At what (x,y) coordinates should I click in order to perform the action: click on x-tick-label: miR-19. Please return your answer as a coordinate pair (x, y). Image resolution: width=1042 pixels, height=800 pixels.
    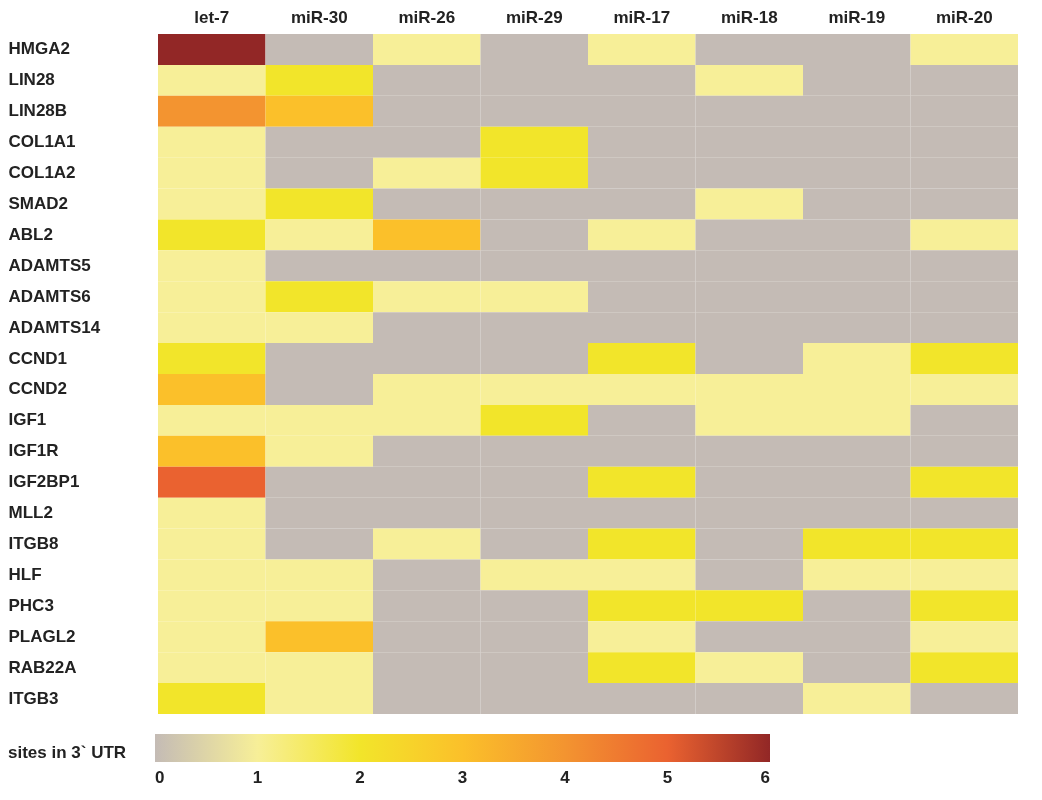
    Looking at the image, I should click on (857, 17).